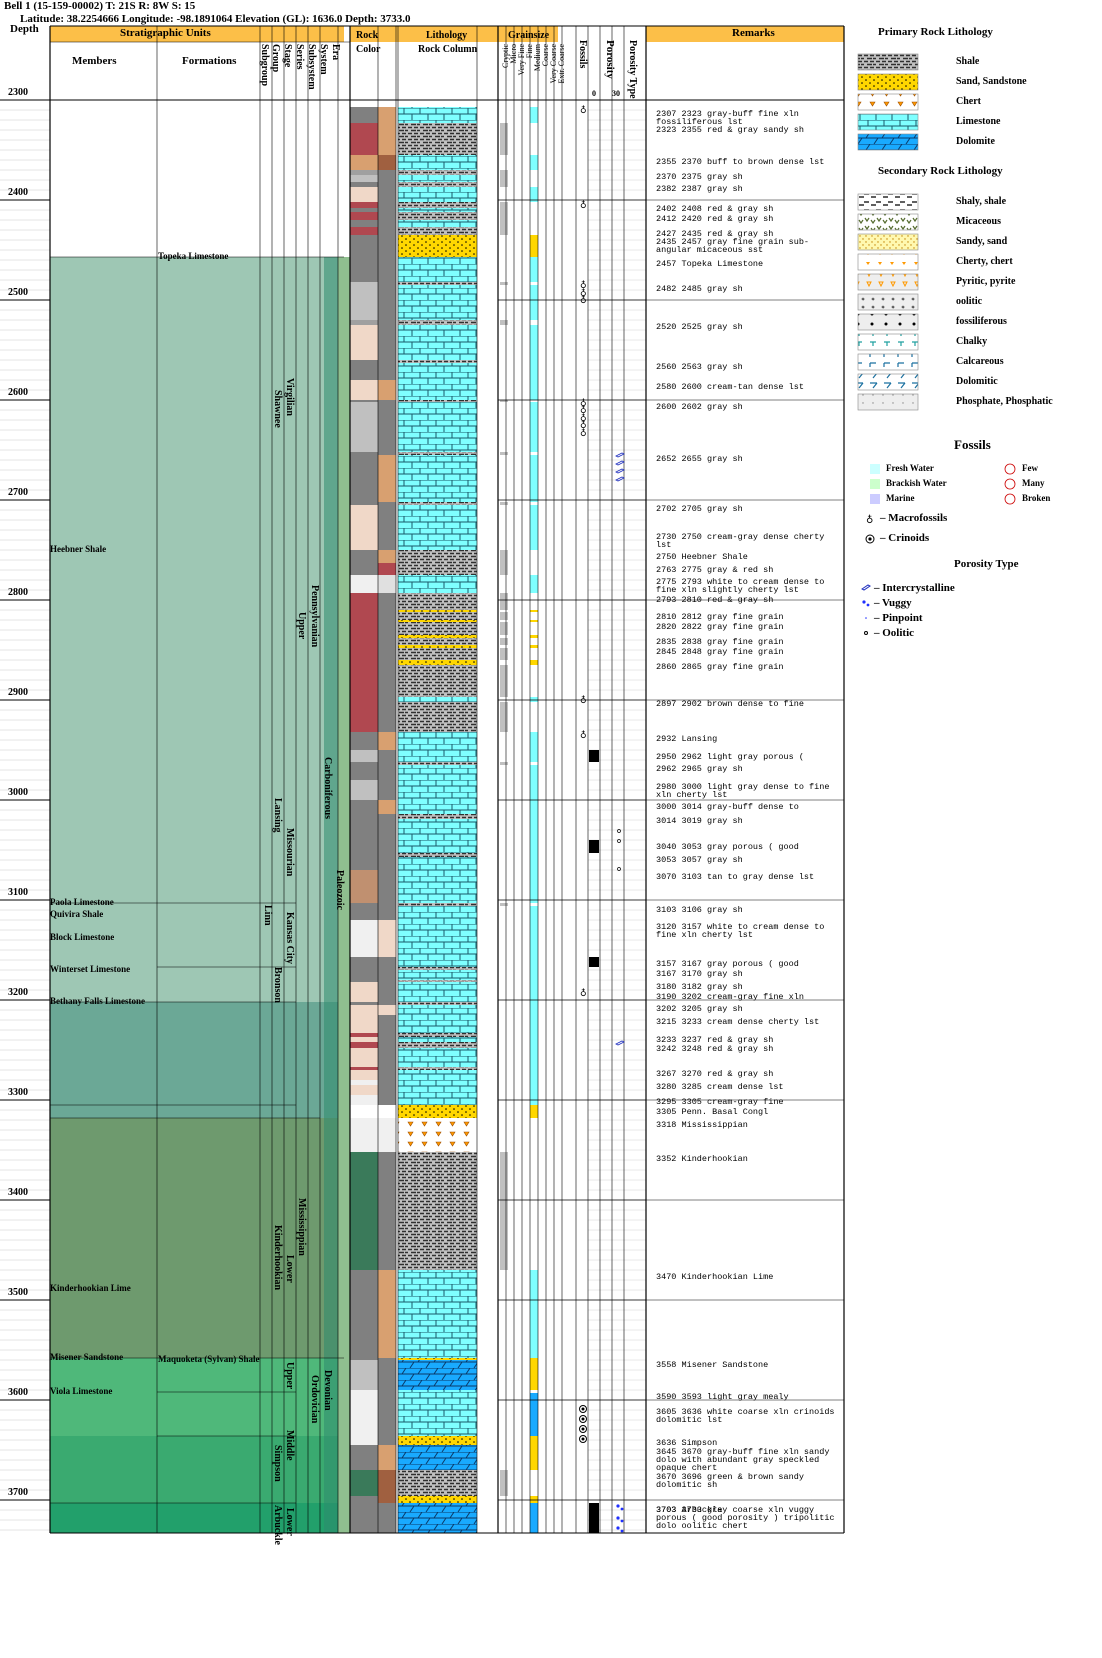  I want to click on rock-column-header: Rock Column, so click(448, 49).